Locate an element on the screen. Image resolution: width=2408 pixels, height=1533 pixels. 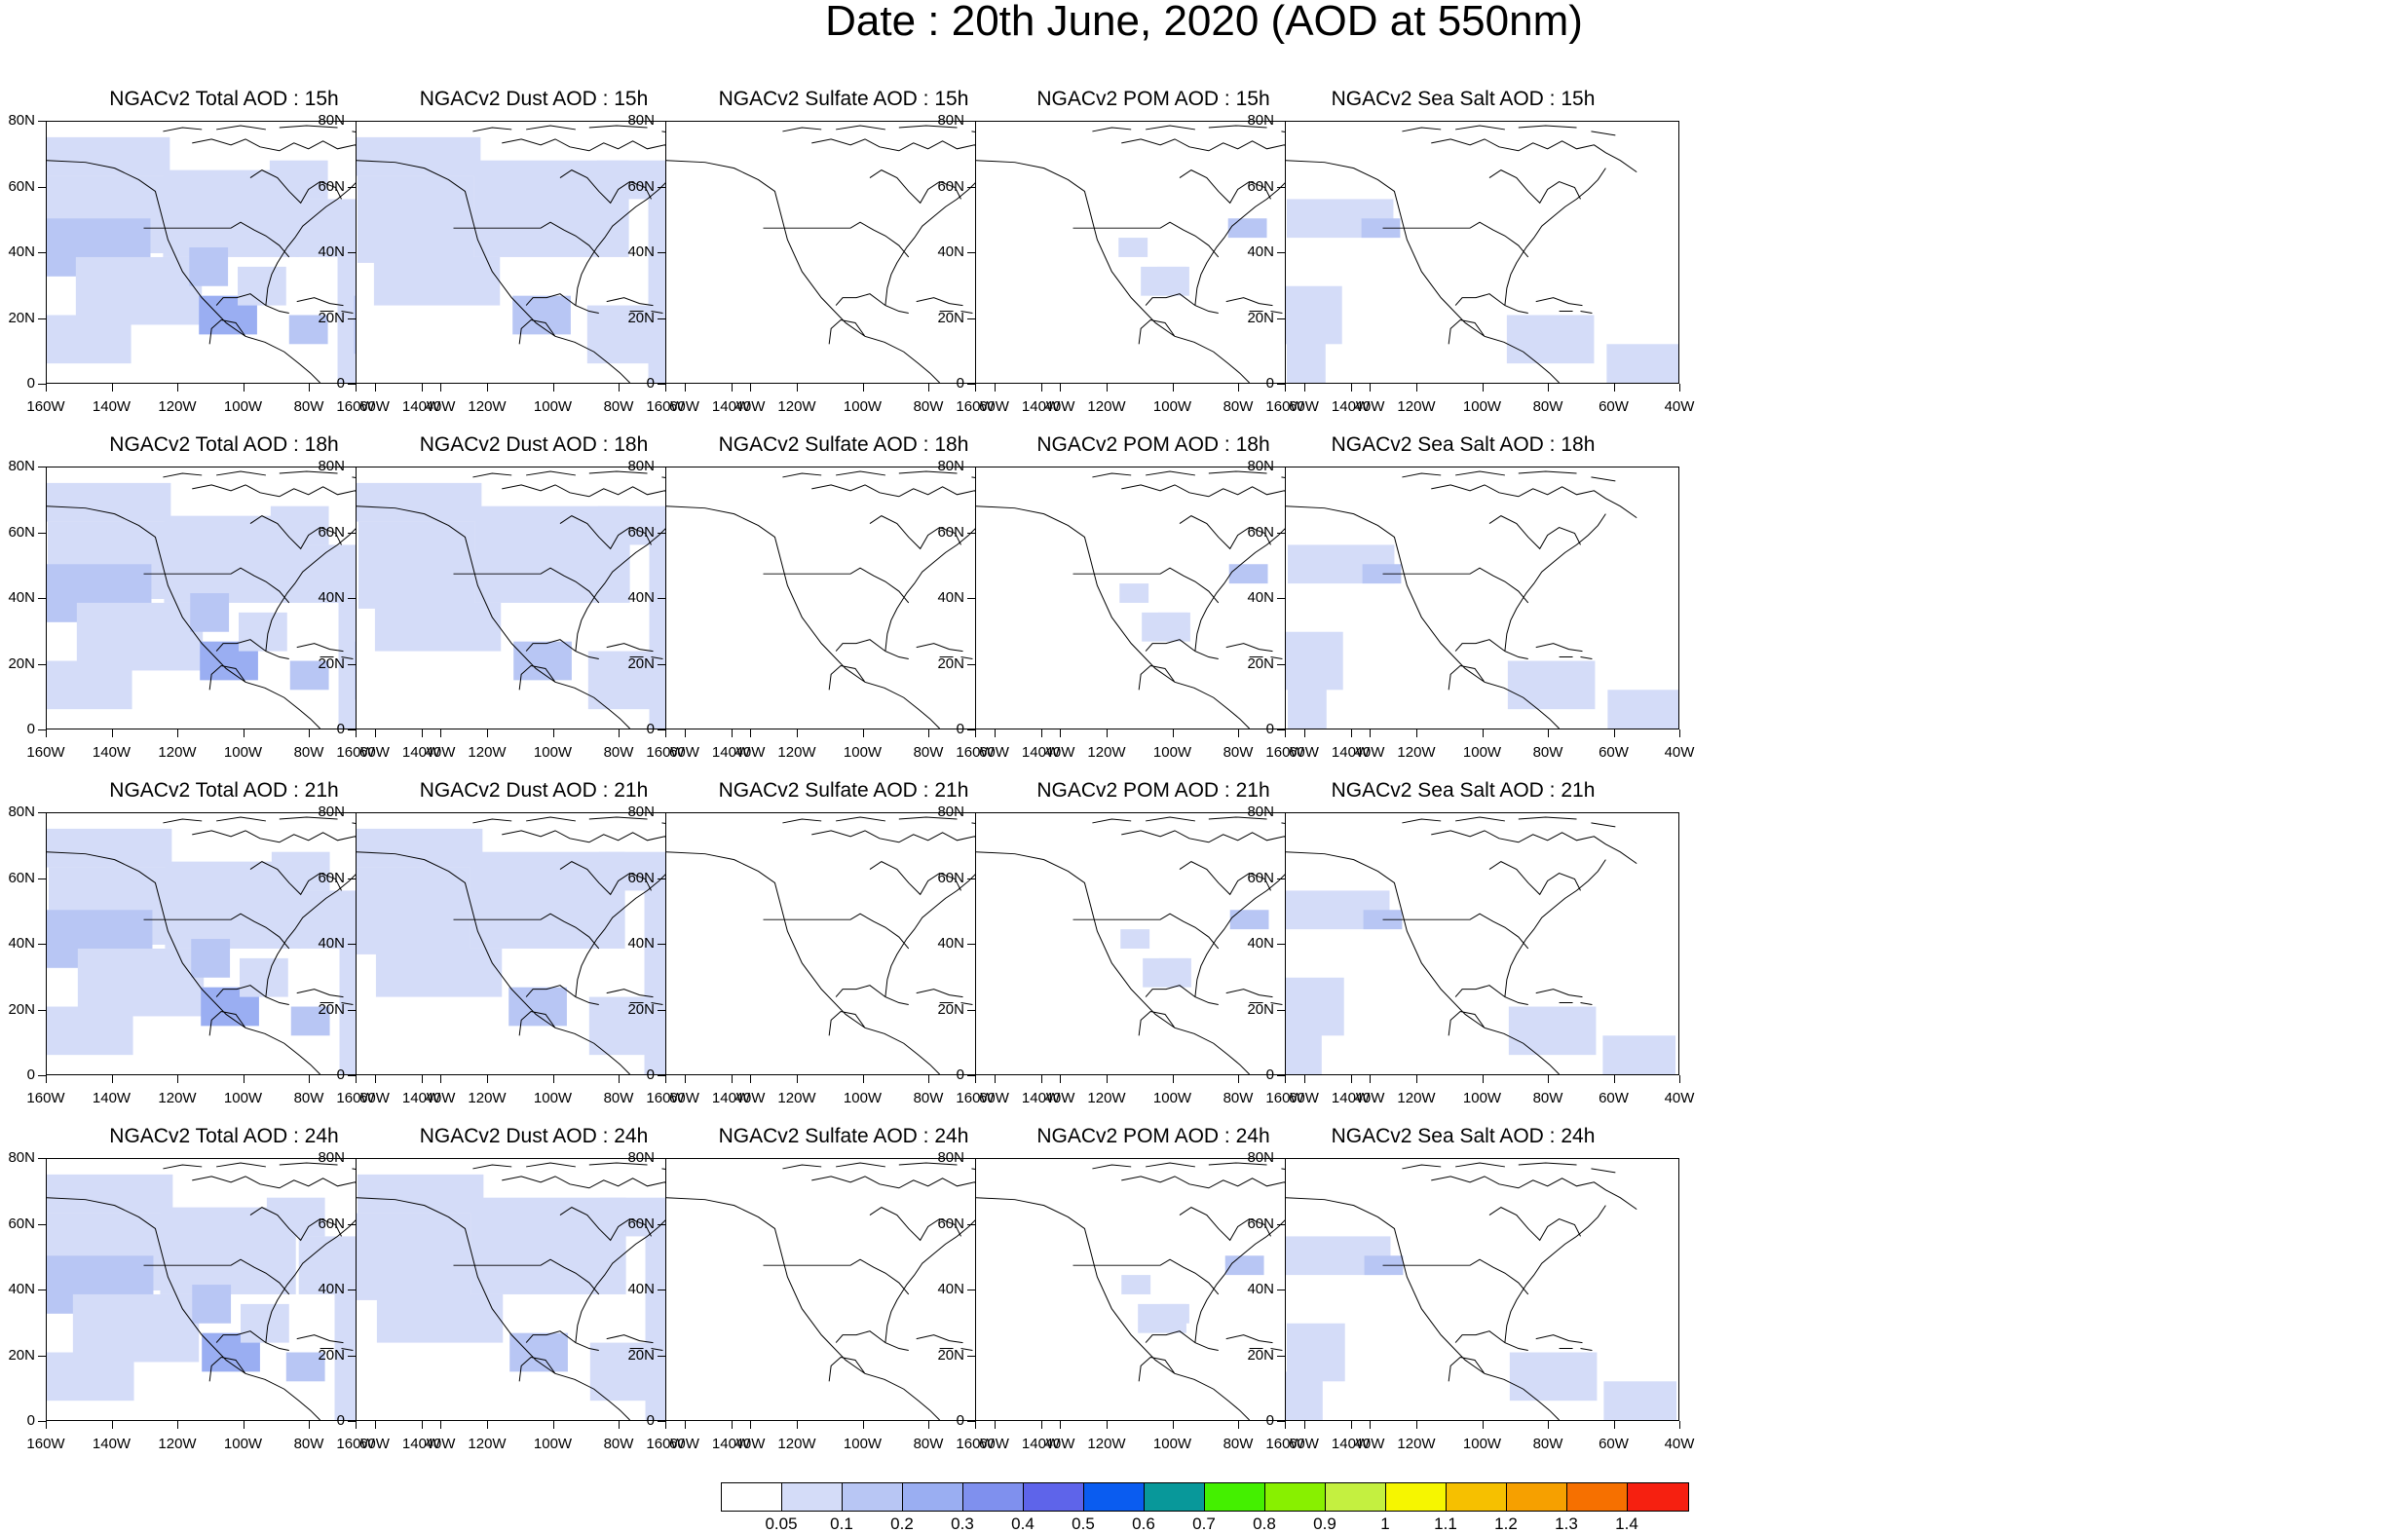
colorbar-label: 0.4 is located at coordinates (1023, 1523).